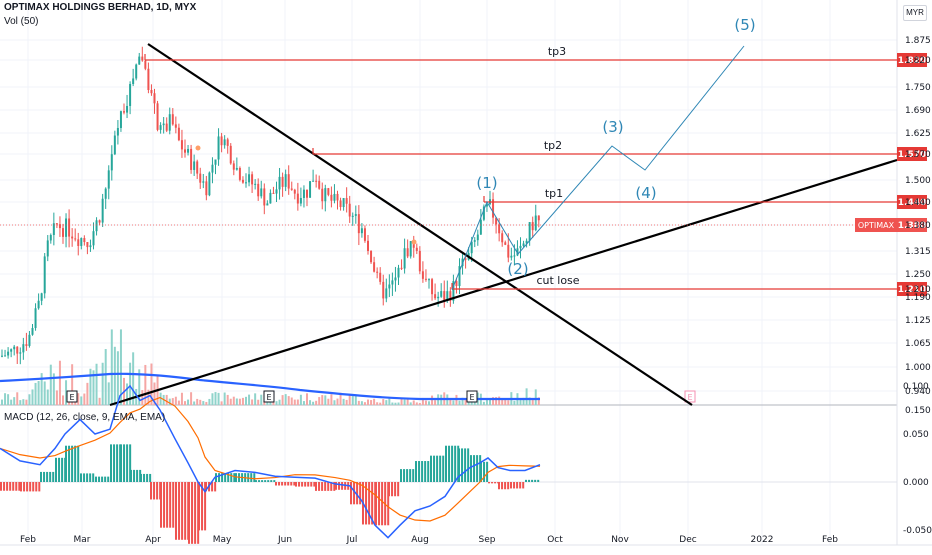 The height and width of the screenshot is (555, 932). What do you see at coordinates (612, 127) in the screenshot?
I see `wave-label: (3)` at bounding box center [612, 127].